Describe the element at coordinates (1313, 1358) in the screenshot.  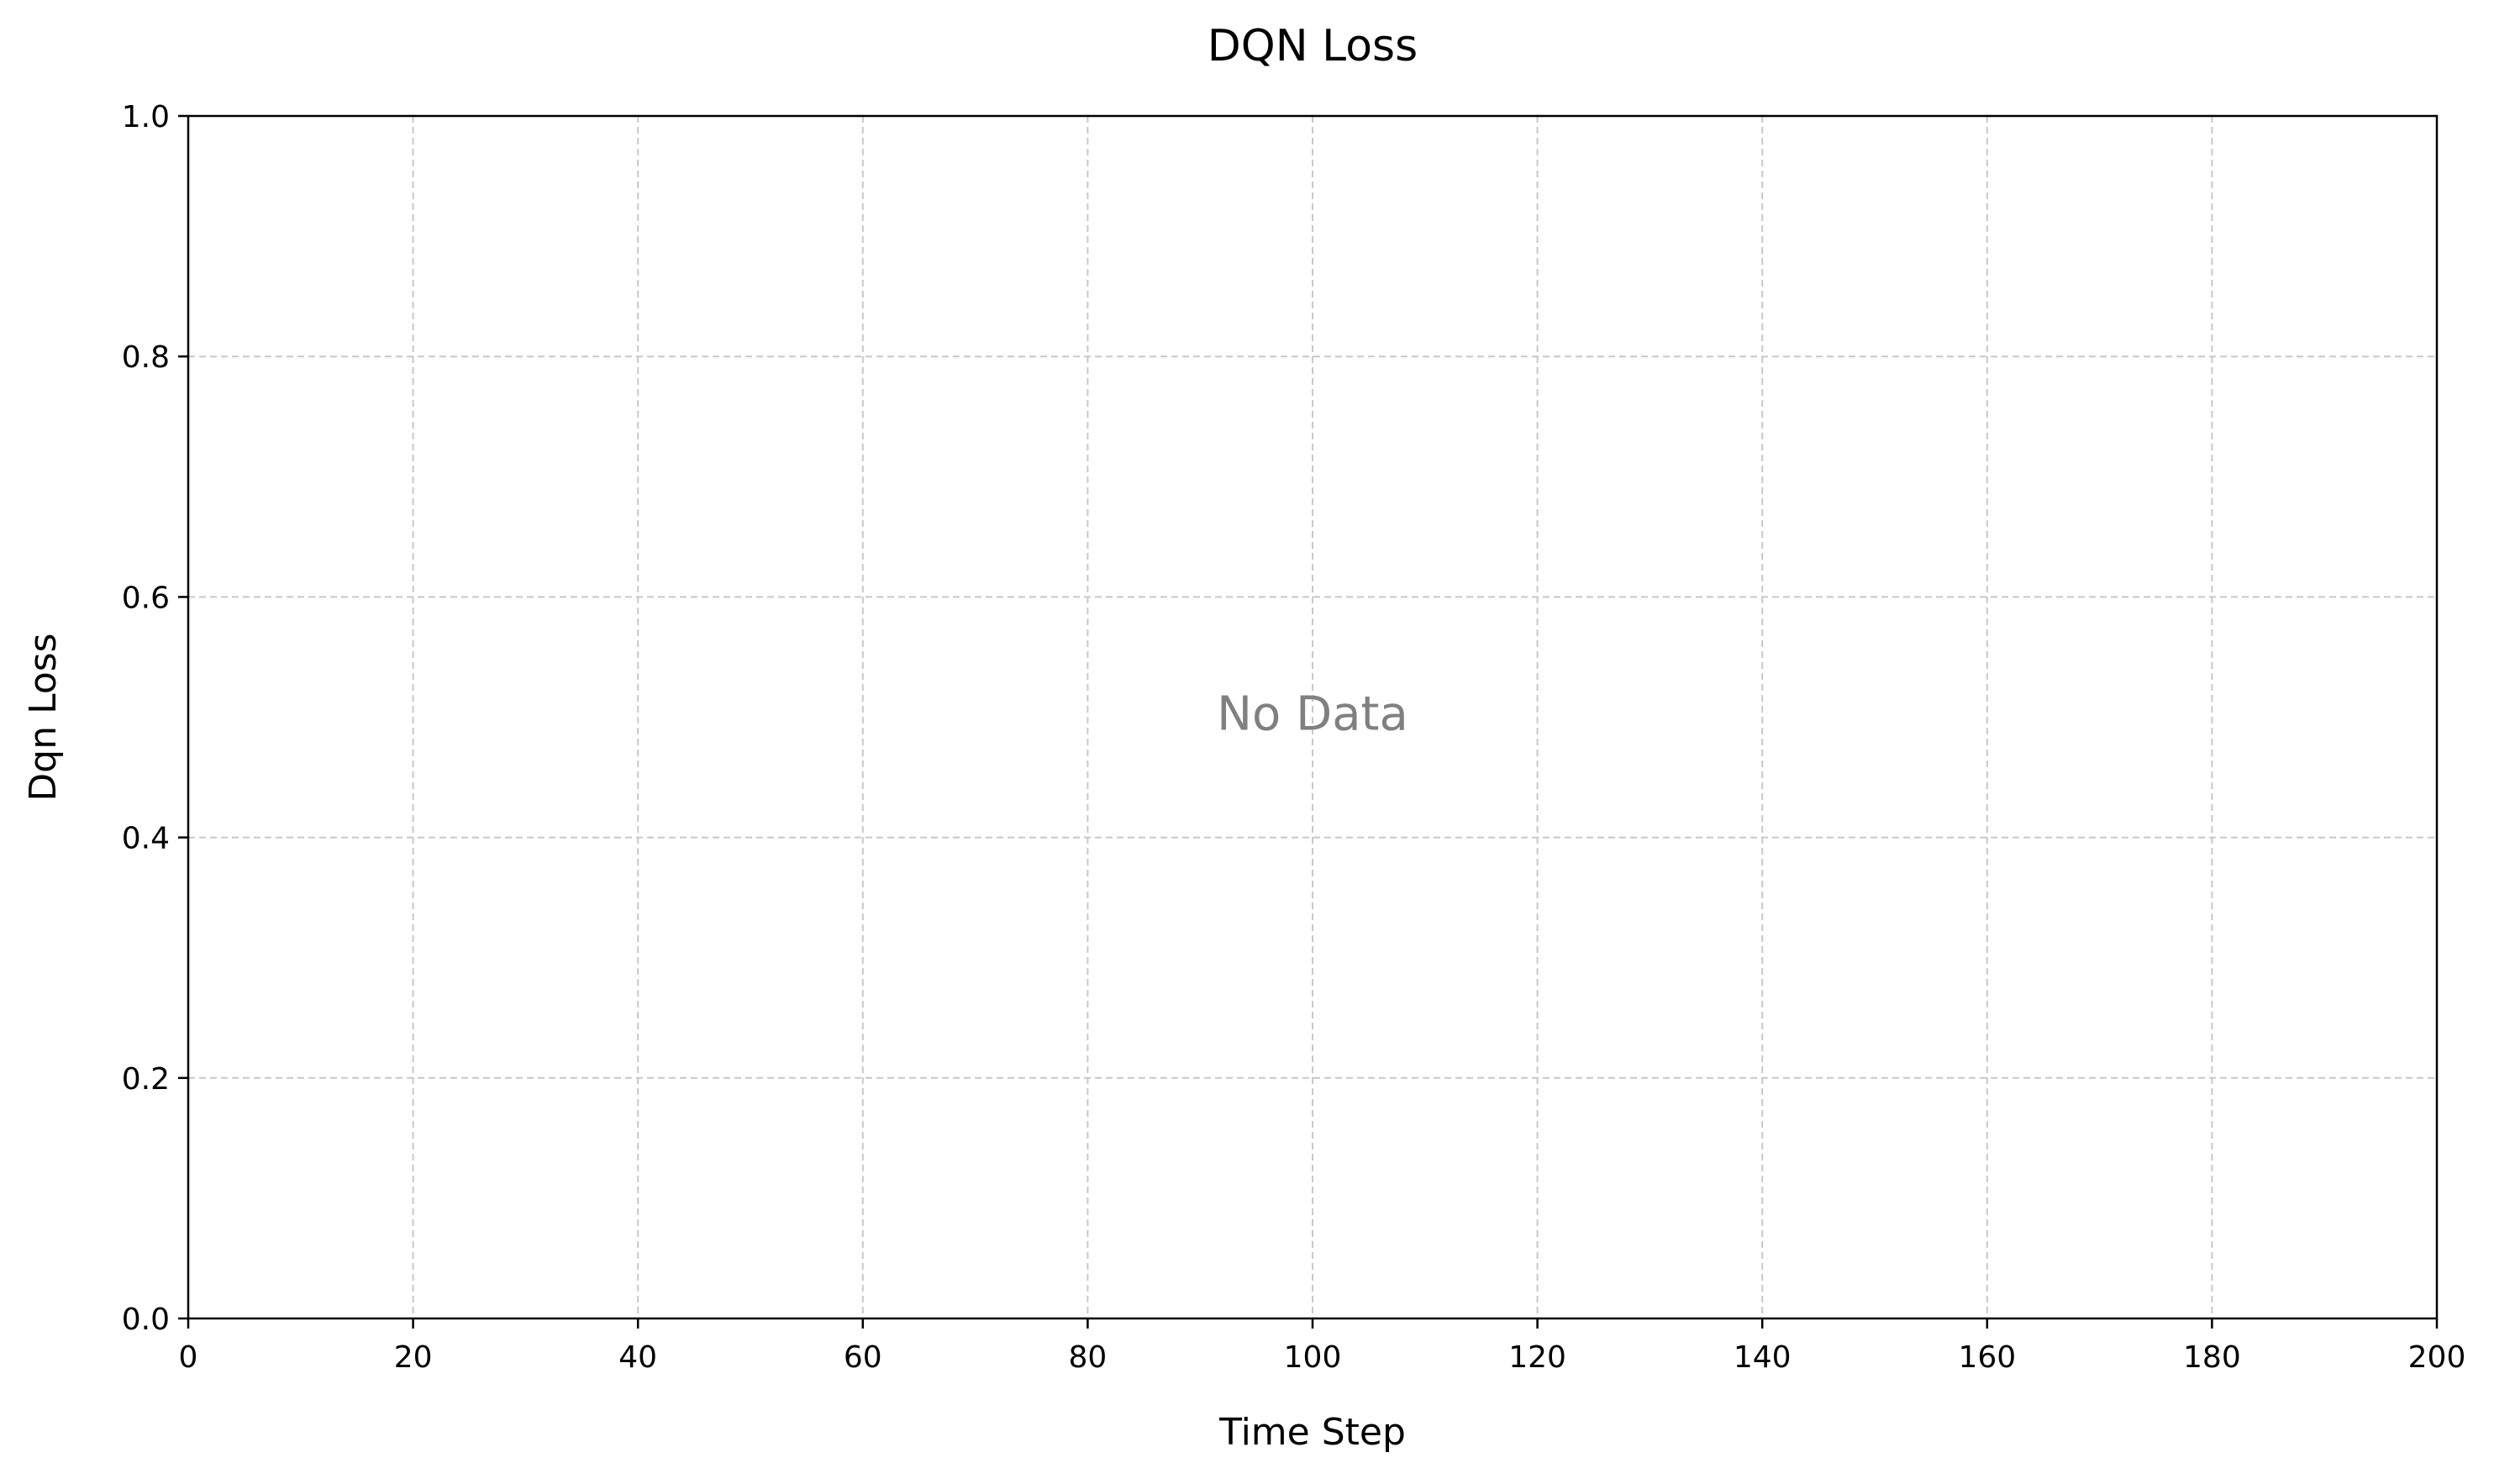
I see `x-tick-label: 100` at that location.